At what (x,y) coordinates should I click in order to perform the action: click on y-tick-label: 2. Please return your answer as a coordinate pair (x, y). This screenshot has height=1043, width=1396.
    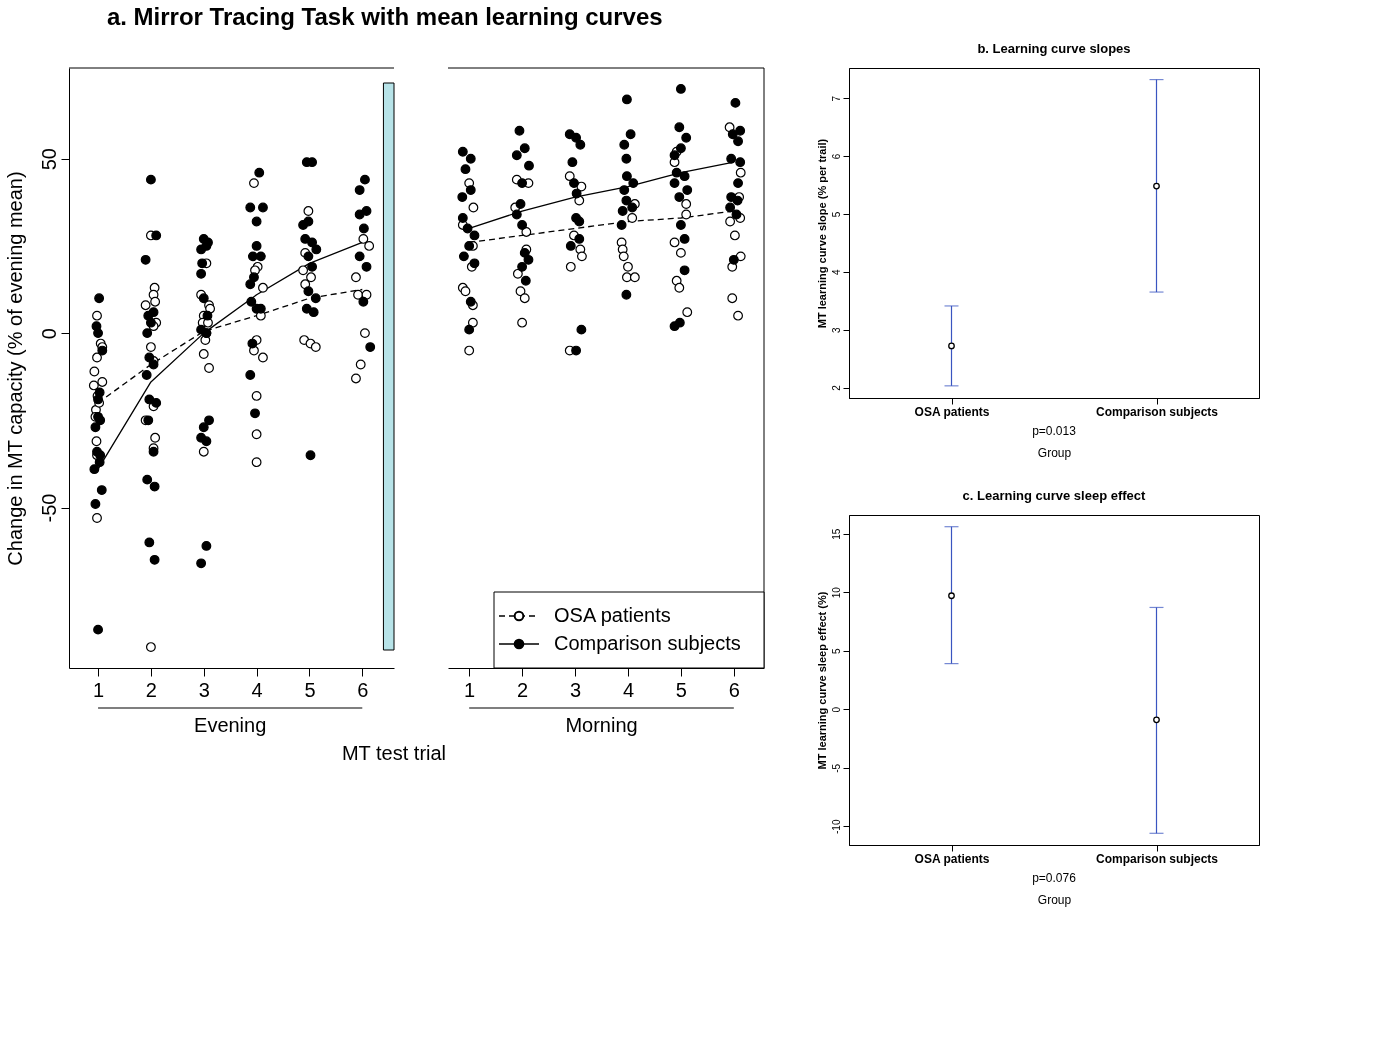
    Looking at the image, I should click on (836, 387).